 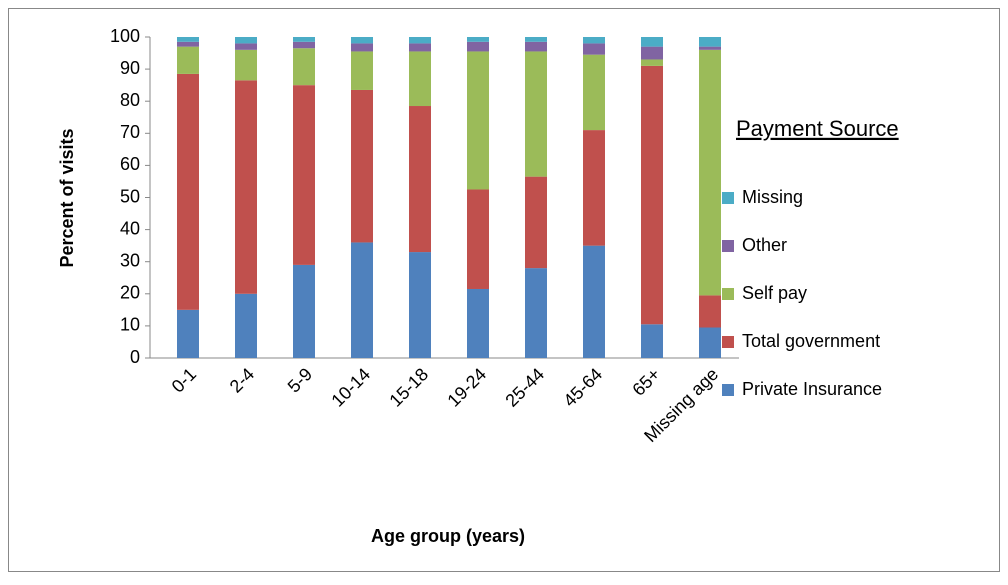 I want to click on y-tick-label: 70, so click(x=130, y=132).